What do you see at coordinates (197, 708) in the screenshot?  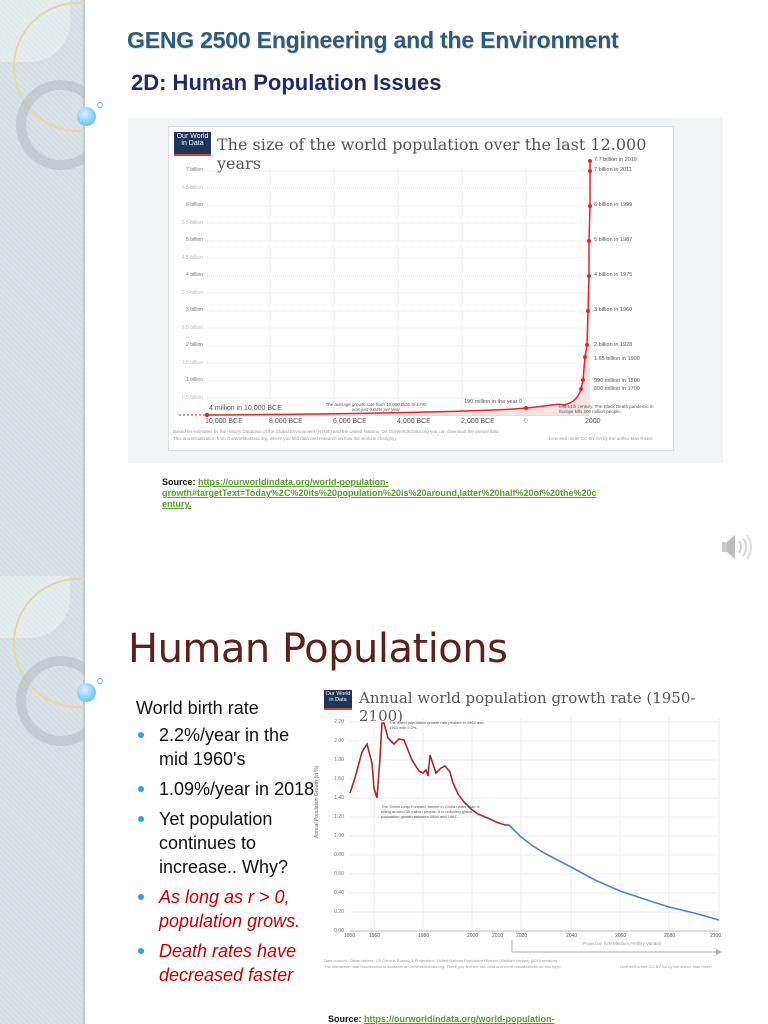 I see `list-lead: World birth rate` at bounding box center [197, 708].